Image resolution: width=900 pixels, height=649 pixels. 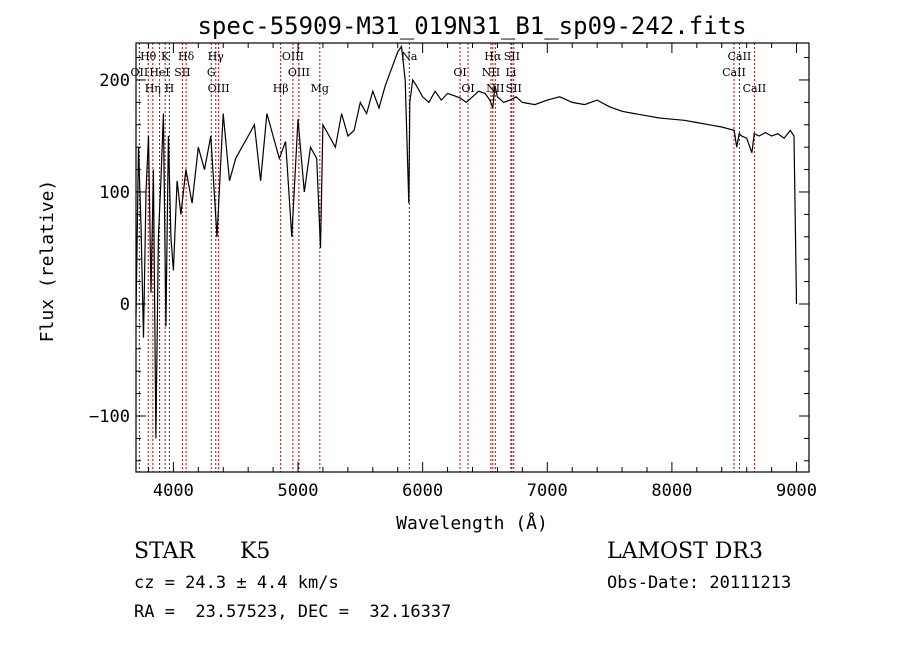 I want to click on spectral-line-label: Hδ, so click(x=186, y=56).